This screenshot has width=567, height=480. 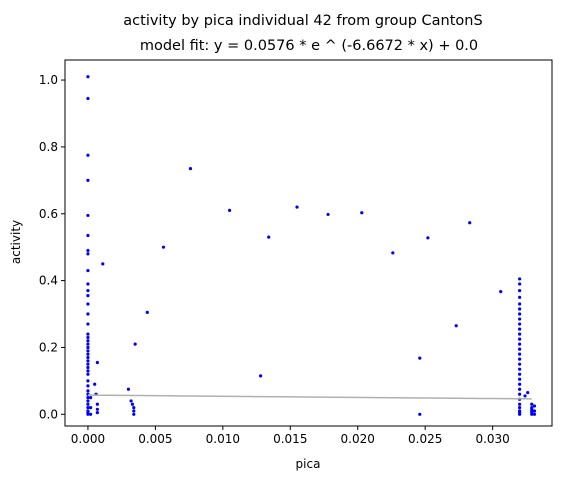 I want to click on x-axis-label: pica, so click(x=308, y=464).